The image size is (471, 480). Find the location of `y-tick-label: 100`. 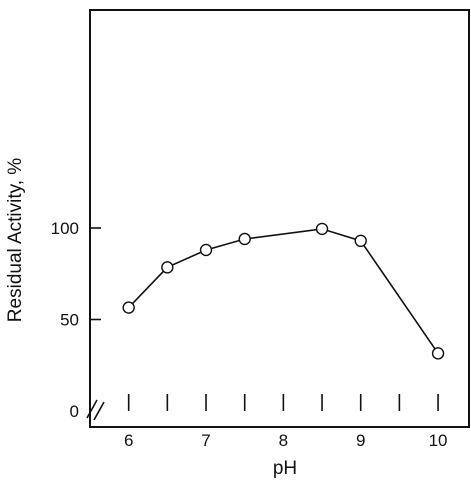

y-tick-label: 100 is located at coordinates (65, 228).